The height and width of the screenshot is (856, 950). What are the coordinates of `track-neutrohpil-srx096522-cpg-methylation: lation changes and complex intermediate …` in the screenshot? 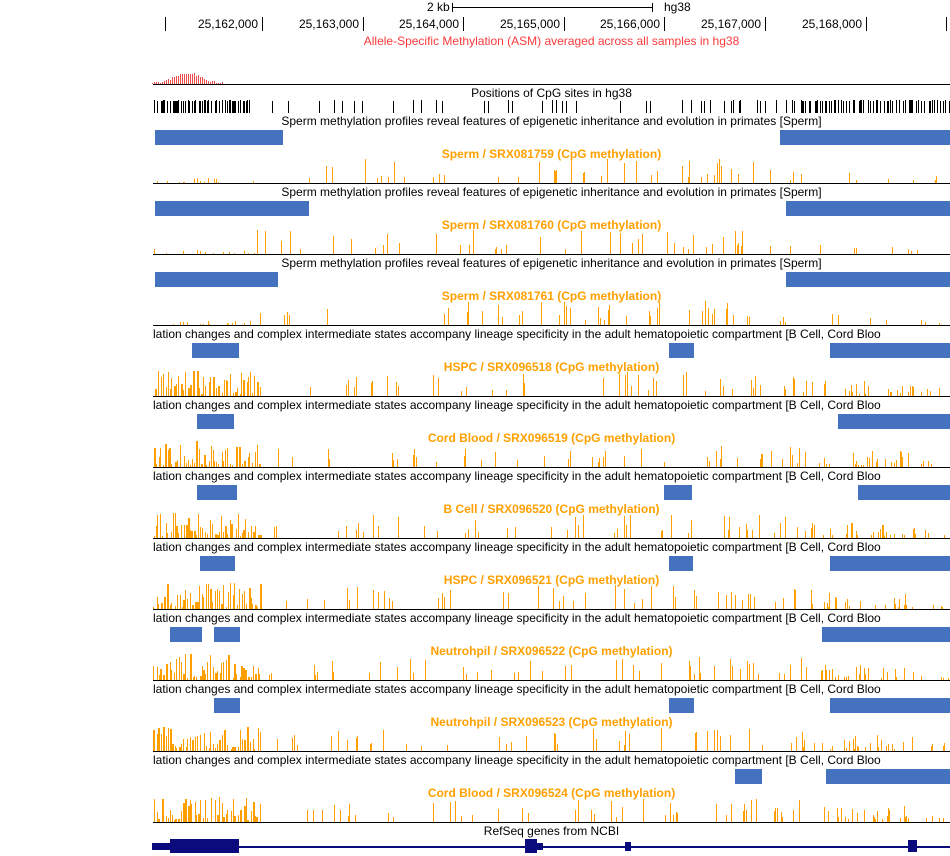 It's located at (475, 647).